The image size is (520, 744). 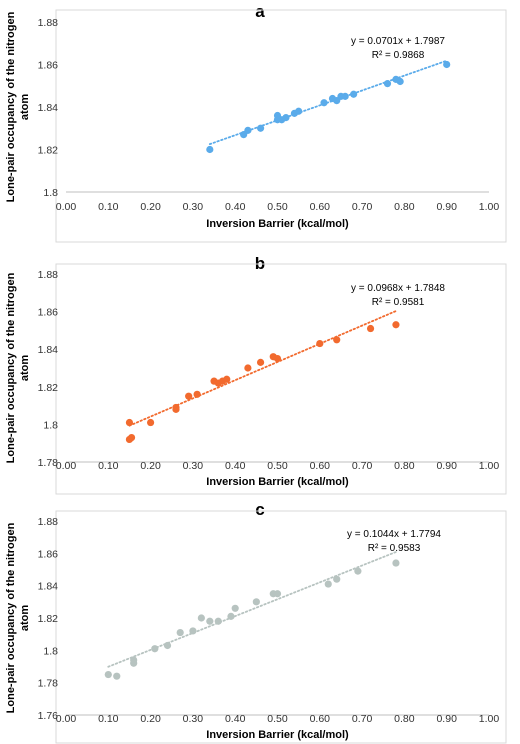 What do you see at coordinates (260, 11) in the screenshot?
I see `panel-label: a` at bounding box center [260, 11].